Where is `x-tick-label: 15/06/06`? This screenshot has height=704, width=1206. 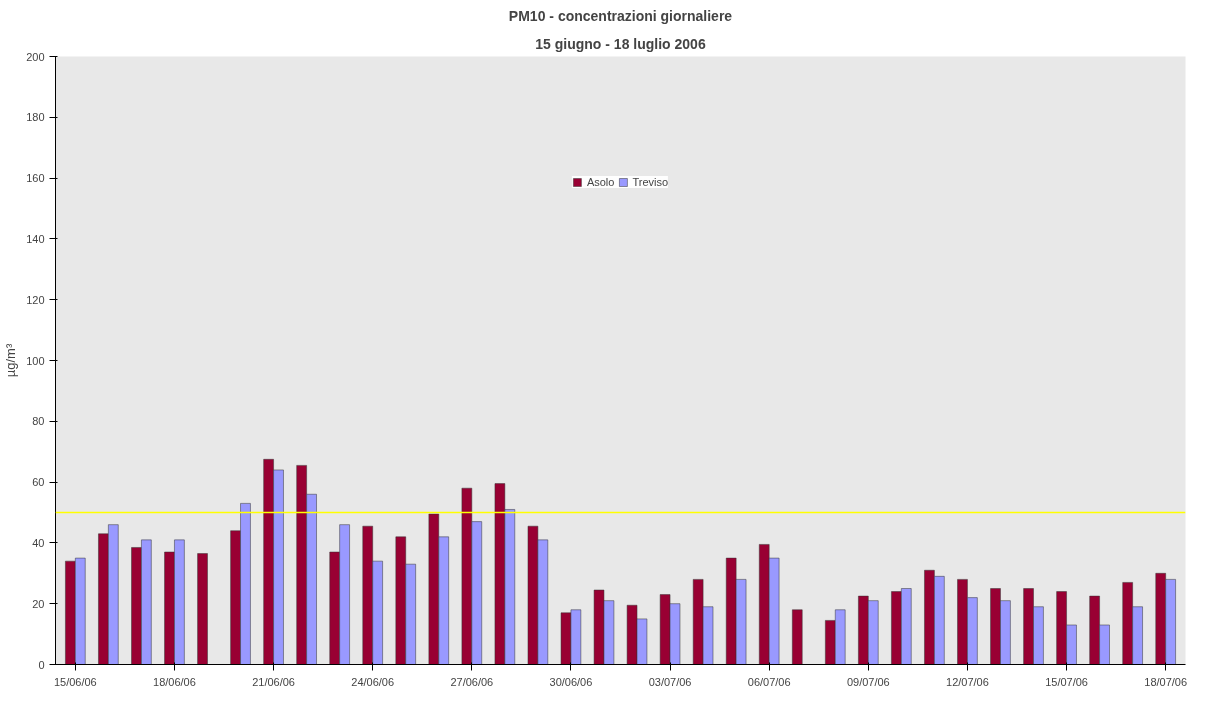
x-tick-label: 15/06/06 is located at coordinates (75, 681).